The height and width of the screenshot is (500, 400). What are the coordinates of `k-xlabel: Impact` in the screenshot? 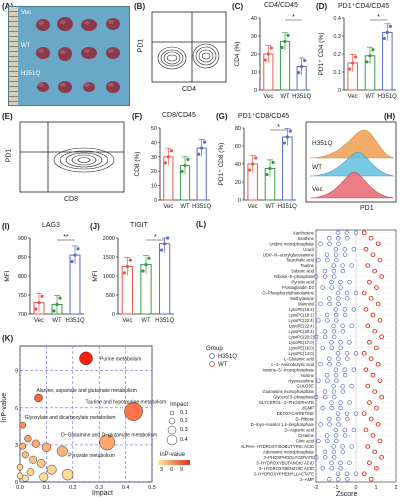 It's located at (103, 493).